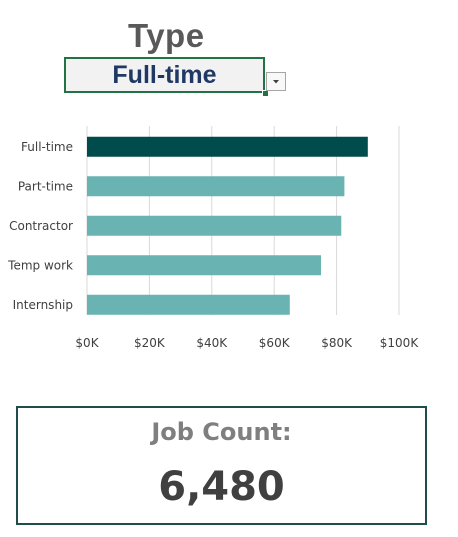 This screenshot has width=458, height=537. What do you see at coordinates (337, 343) in the screenshot?
I see `x-tick-label: $80K` at bounding box center [337, 343].